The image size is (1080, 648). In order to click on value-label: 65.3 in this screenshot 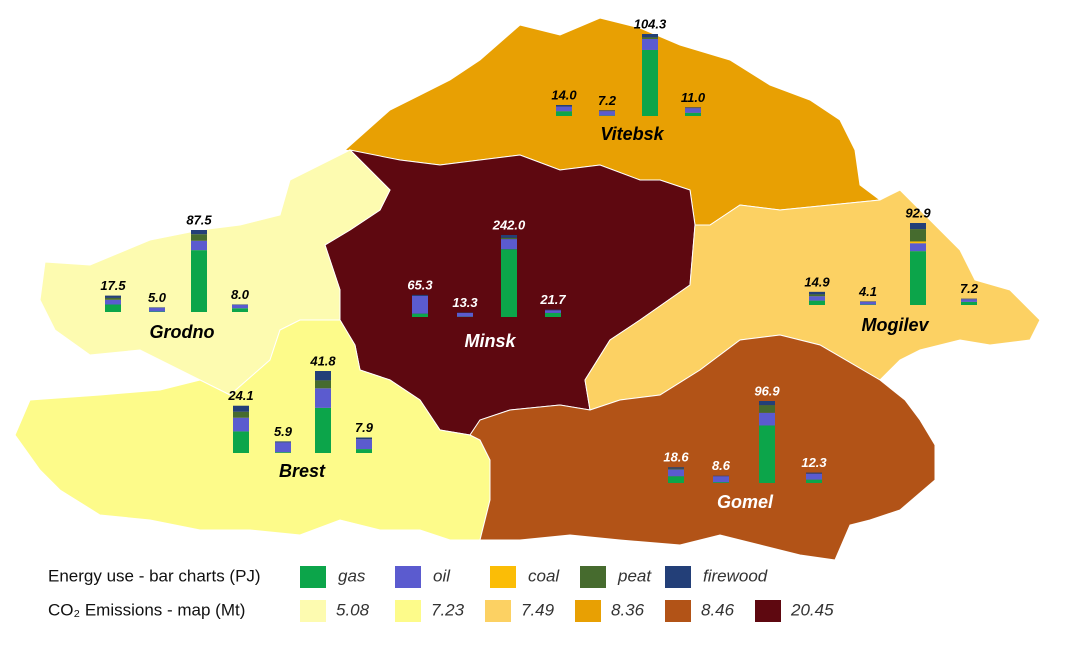, I will do `click(420, 284)`.